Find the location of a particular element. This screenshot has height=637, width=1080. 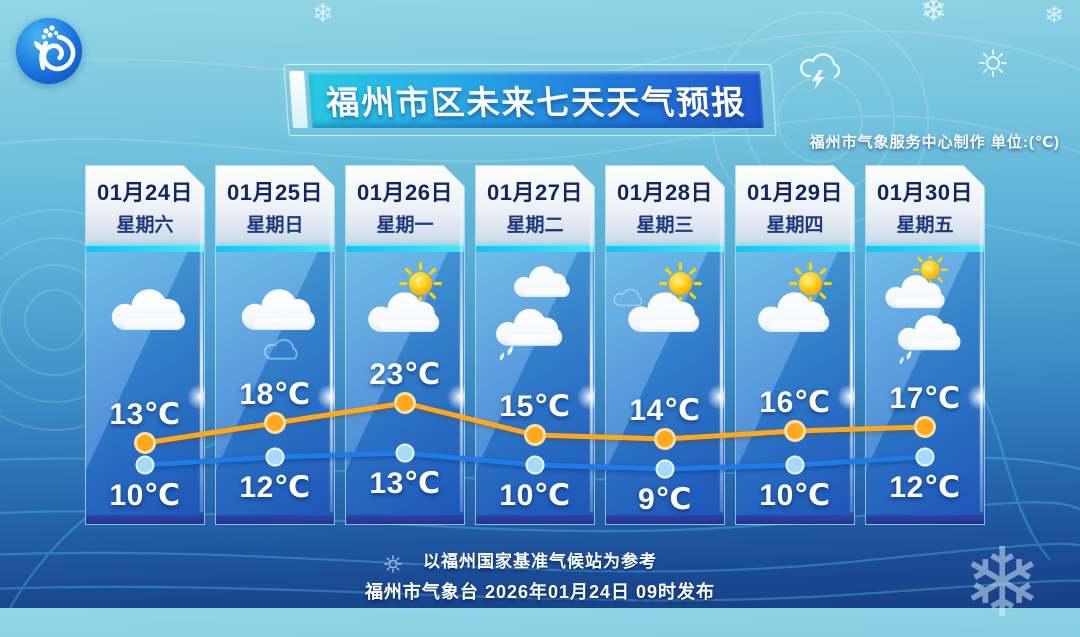

weather-icon-sun-cloud-rain is located at coordinates (925, 314).